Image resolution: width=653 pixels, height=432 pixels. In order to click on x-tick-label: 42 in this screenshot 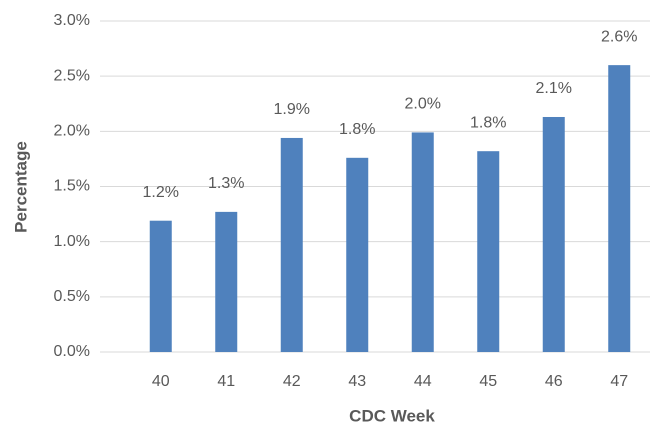, I will do `click(292, 381)`.